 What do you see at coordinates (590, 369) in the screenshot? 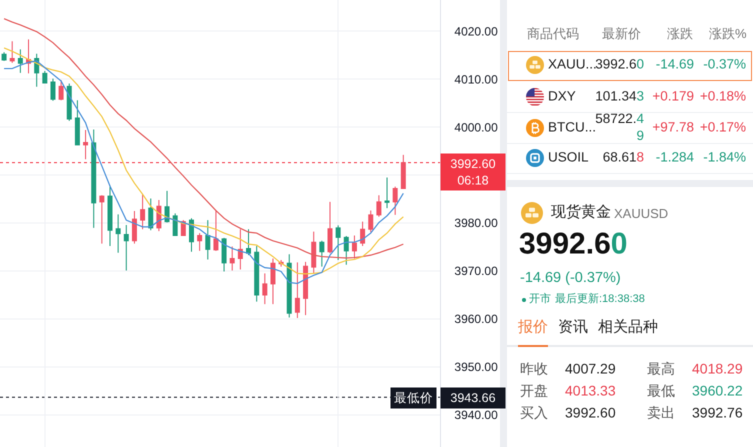
I see `text: 4007.29` at bounding box center [590, 369].